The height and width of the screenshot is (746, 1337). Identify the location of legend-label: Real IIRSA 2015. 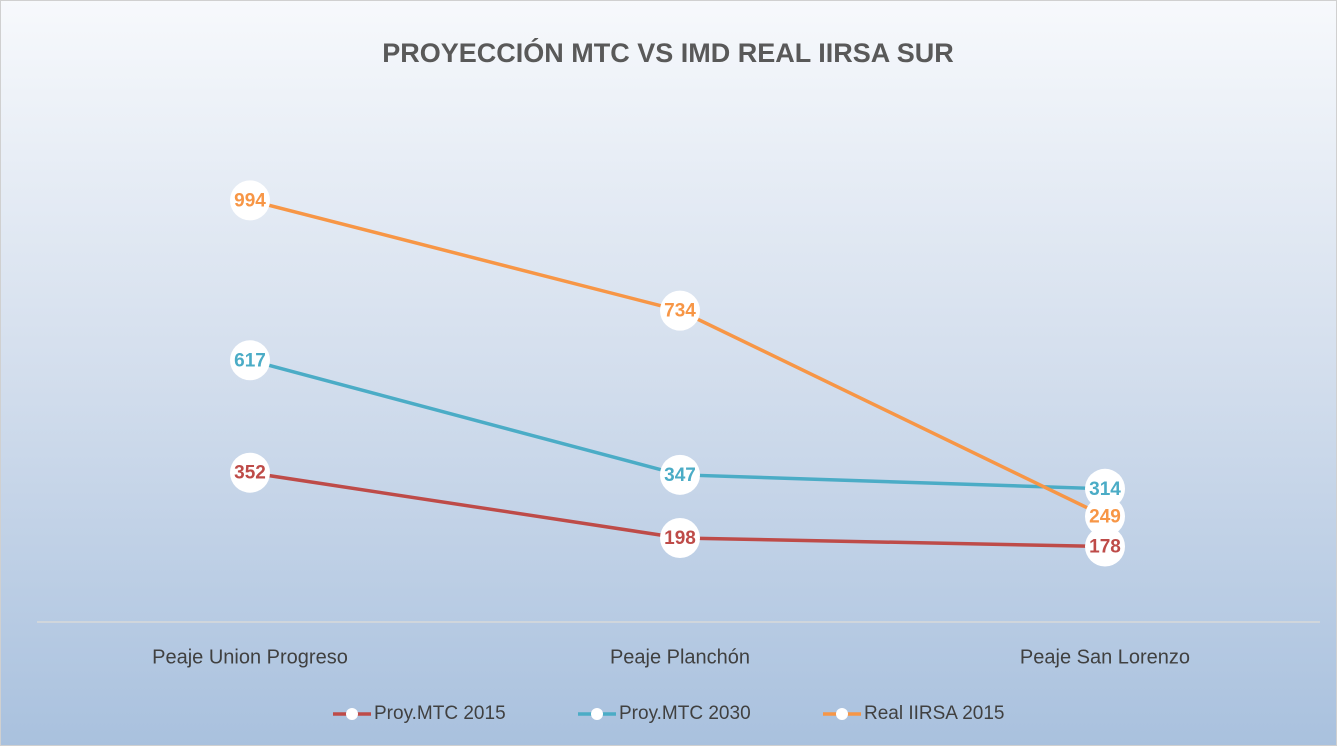
(934, 713).